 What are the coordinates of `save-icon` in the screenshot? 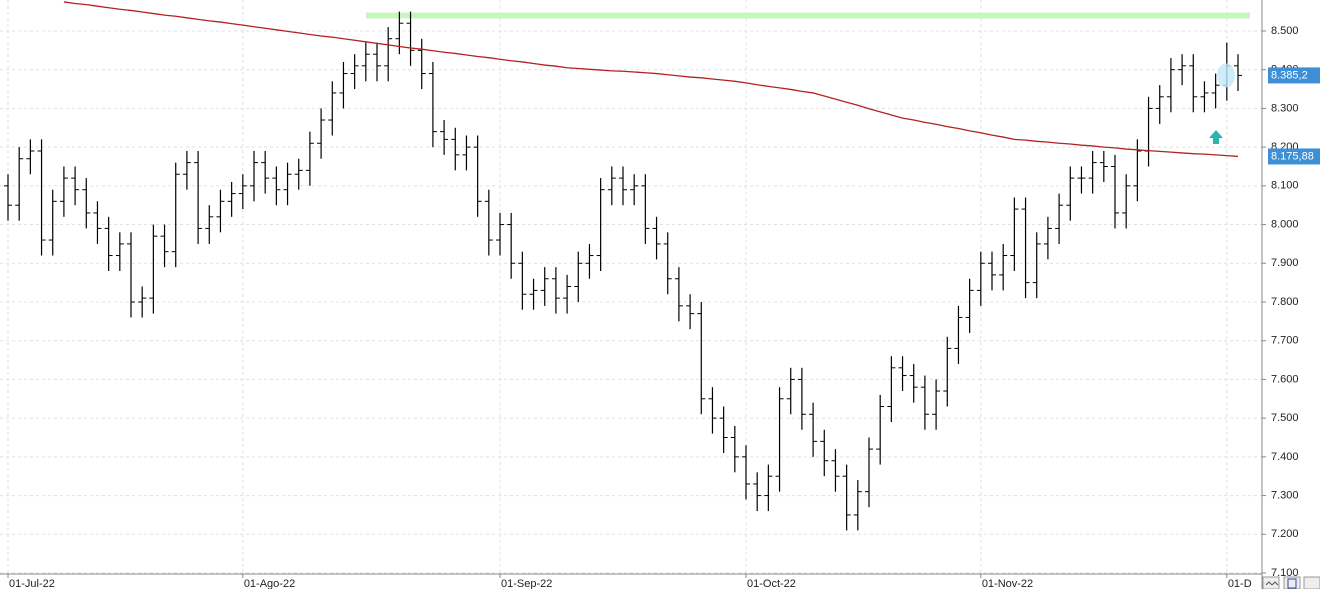 It's located at (1292, 583).